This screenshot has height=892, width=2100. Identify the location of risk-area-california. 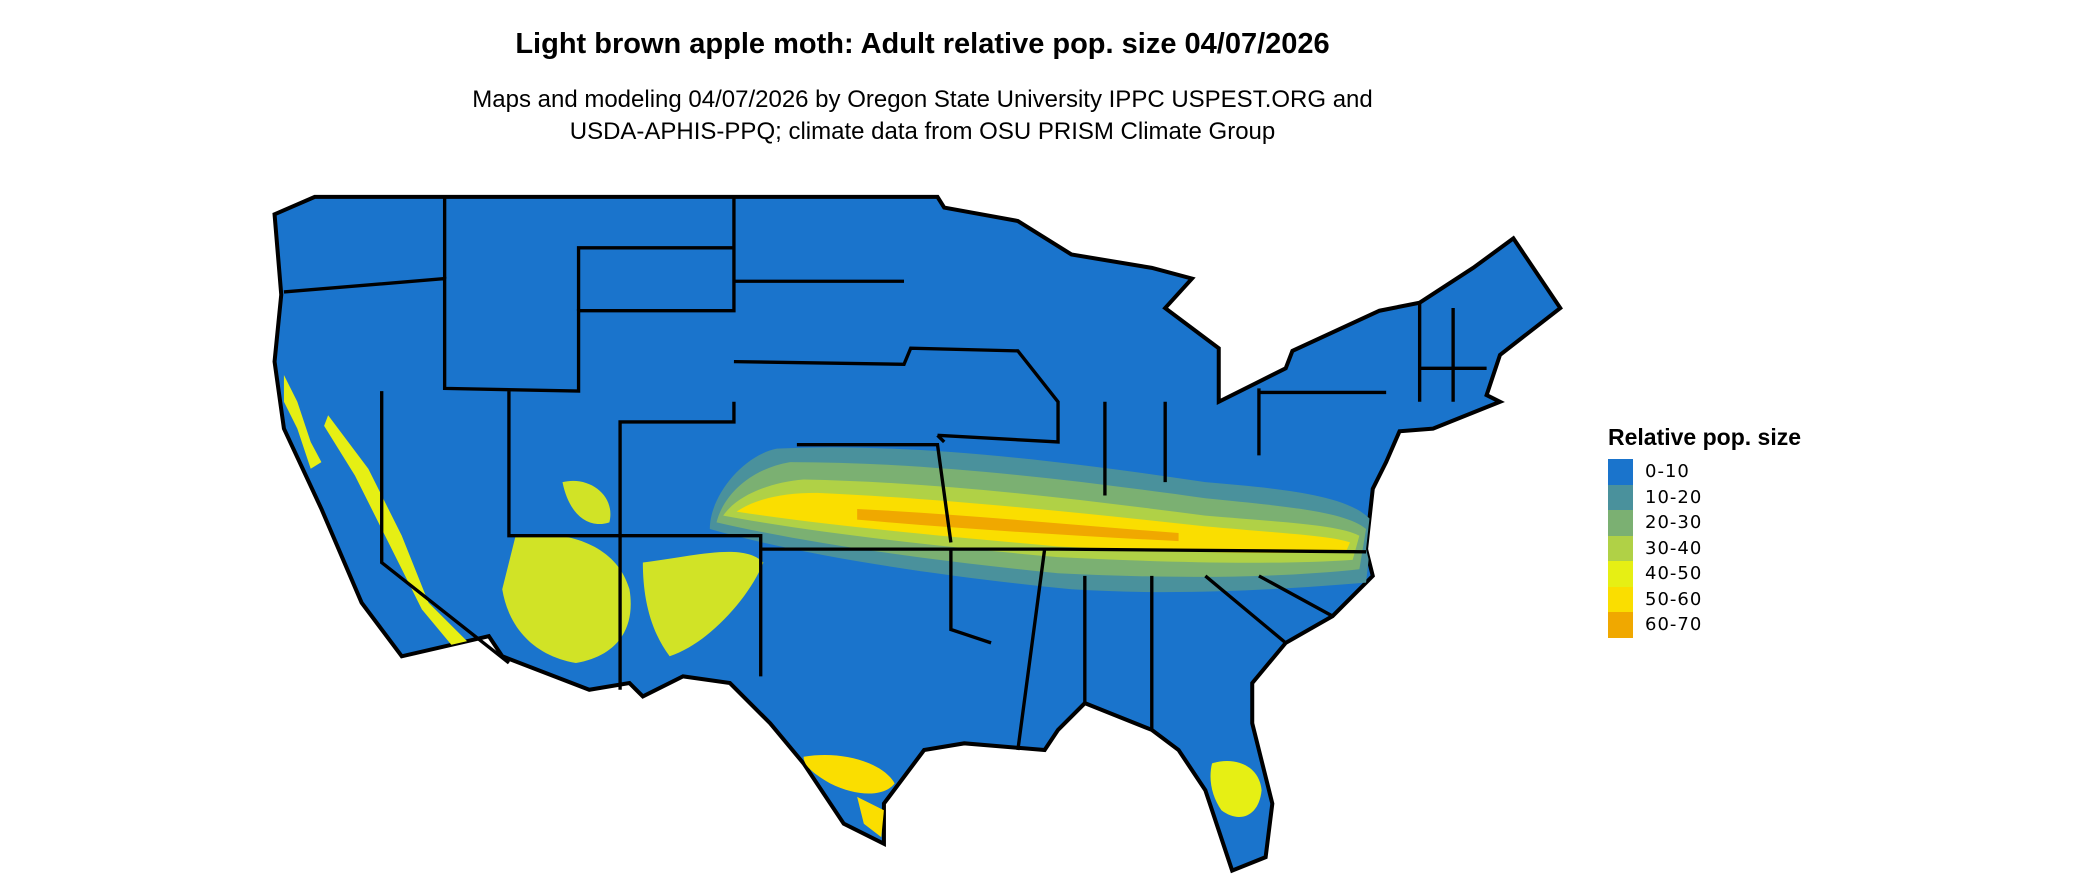
(376, 512).